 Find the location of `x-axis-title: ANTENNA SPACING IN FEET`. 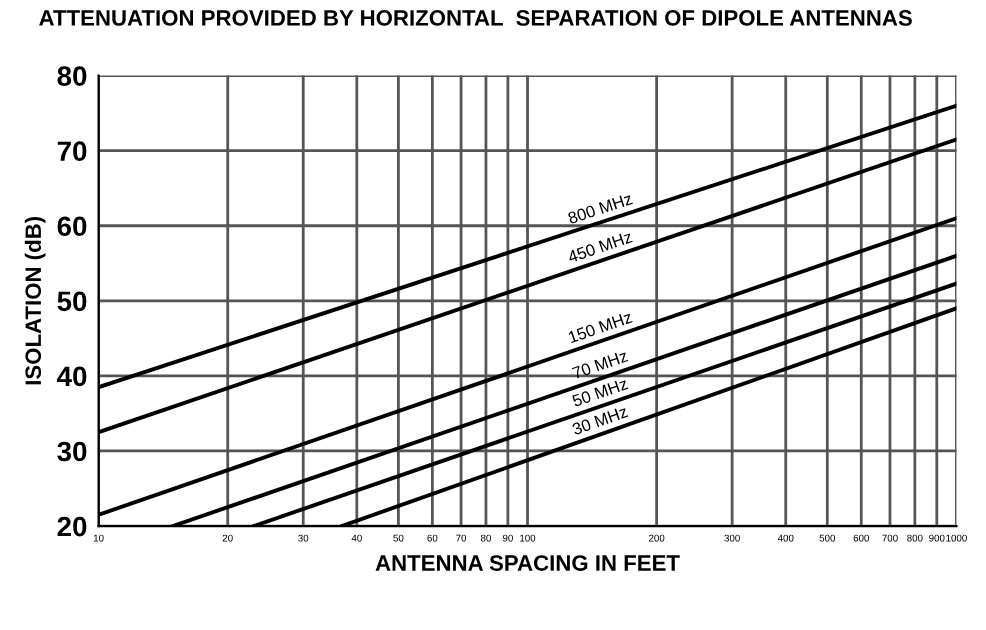

x-axis-title: ANTENNA SPACING IN FEET is located at coordinates (527, 563).